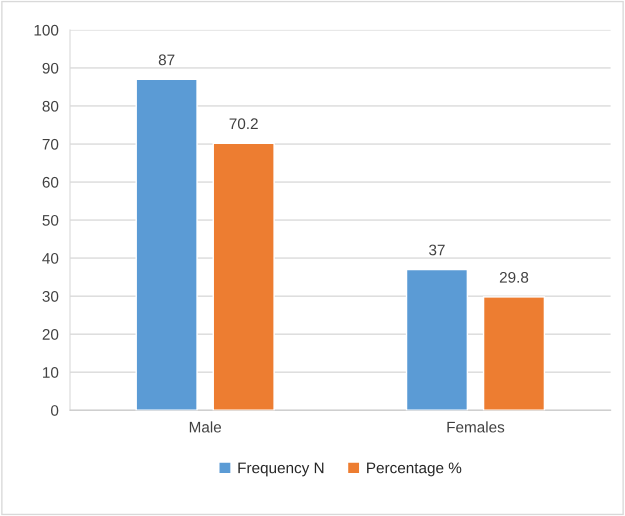 This screenshot has height=516, width=625. What do you see at coordinates (54, 410) in the screenshot?
I see `y-tick-label: 0` at bounding box center [54, 410].